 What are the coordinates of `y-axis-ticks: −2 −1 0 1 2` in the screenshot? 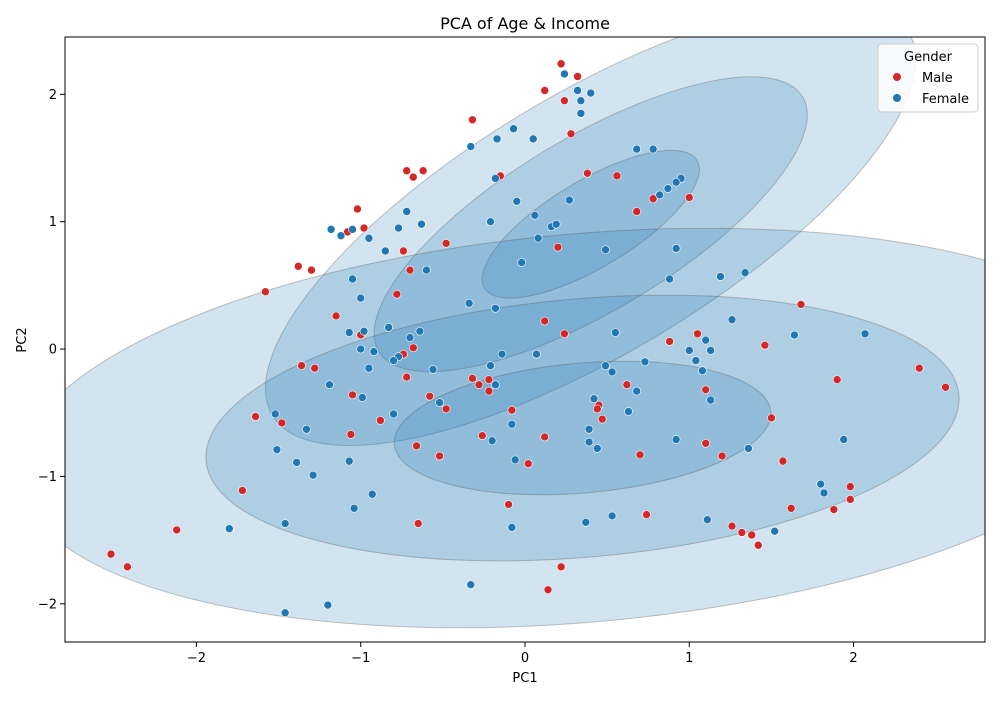 It's located at (51, 350).